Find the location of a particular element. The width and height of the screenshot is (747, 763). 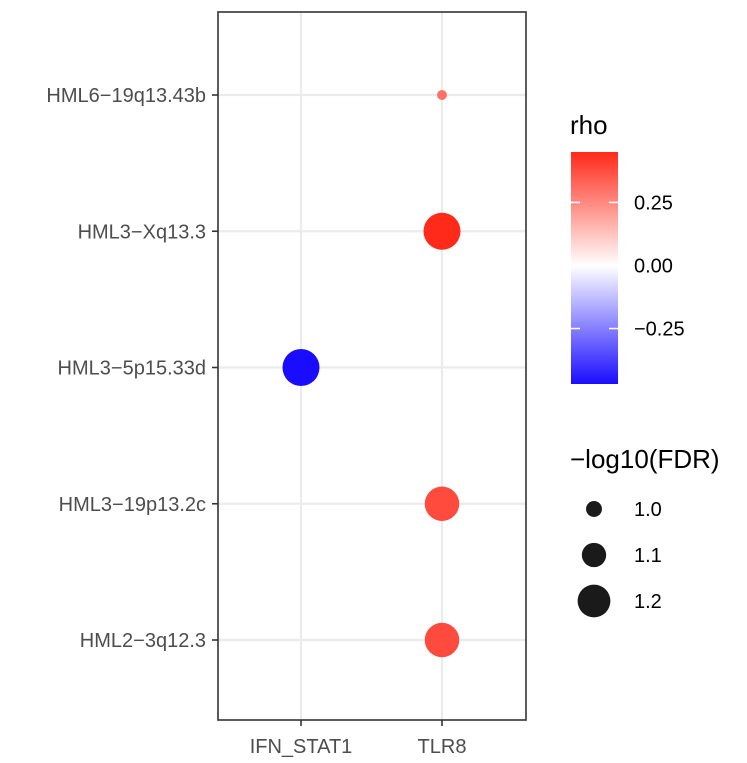

size-legend-label: 1.2 is located at coordinates (648, 602).